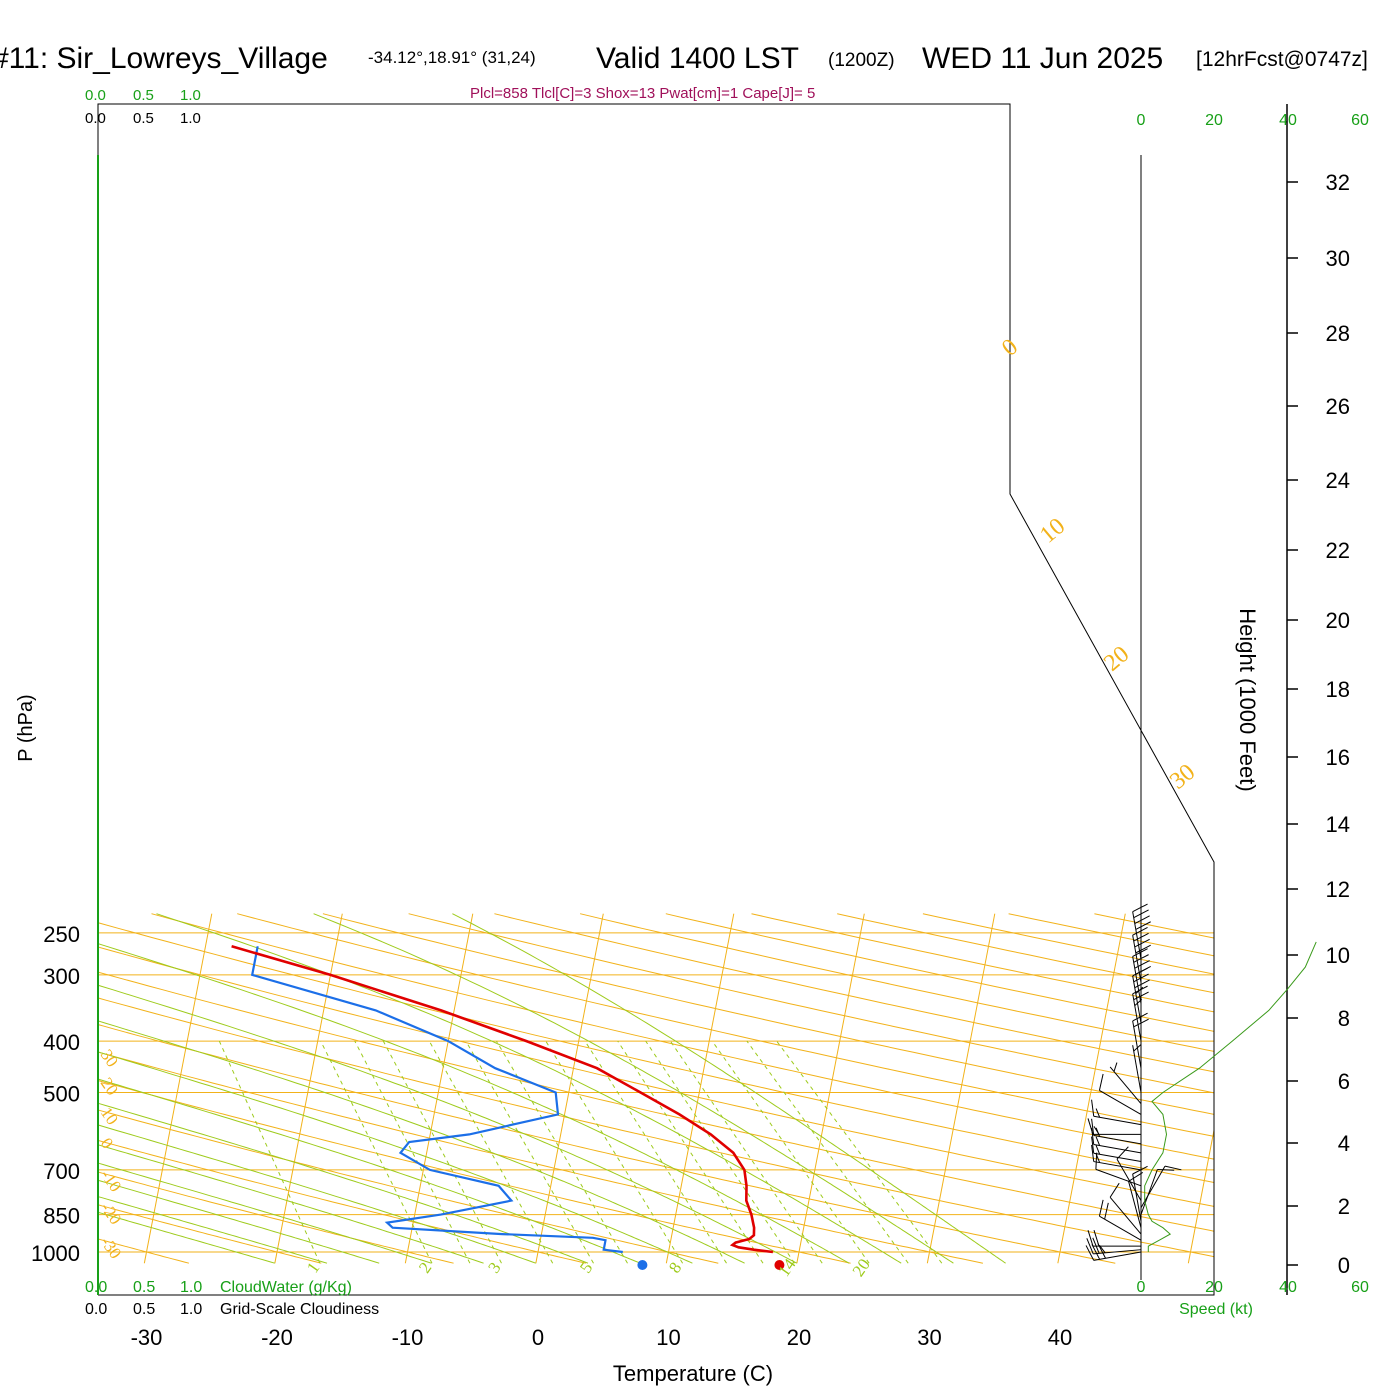 This screenshot has width=1400, height=1400. I want to click on height-tick-0: 0, so click(1344, 1265).